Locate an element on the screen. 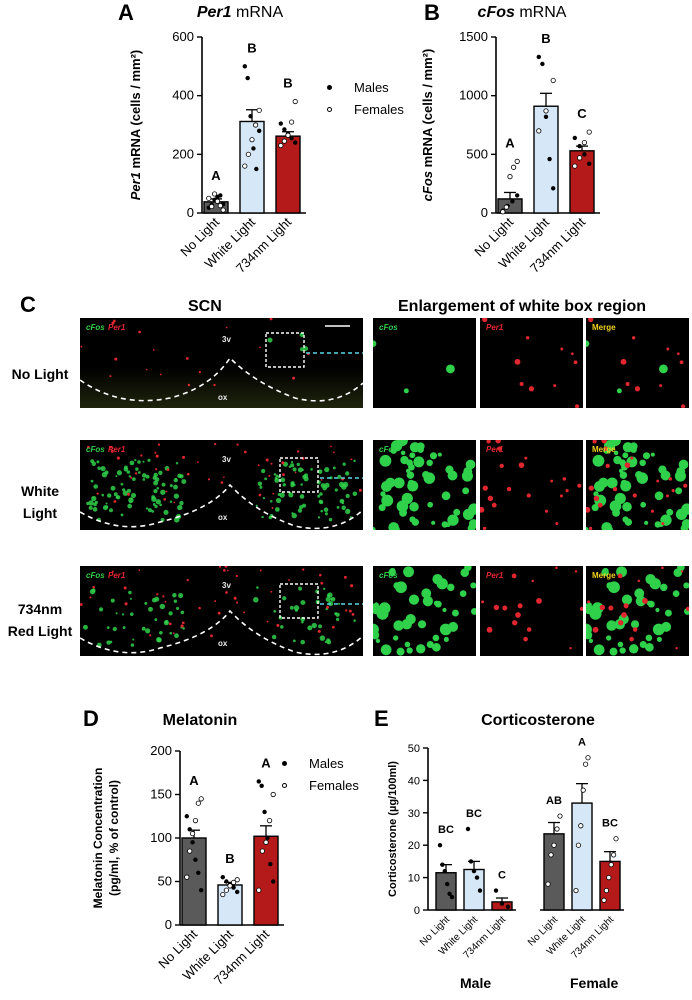  enlargement-merge-panel: Merge is located at coordinates (637, 485).